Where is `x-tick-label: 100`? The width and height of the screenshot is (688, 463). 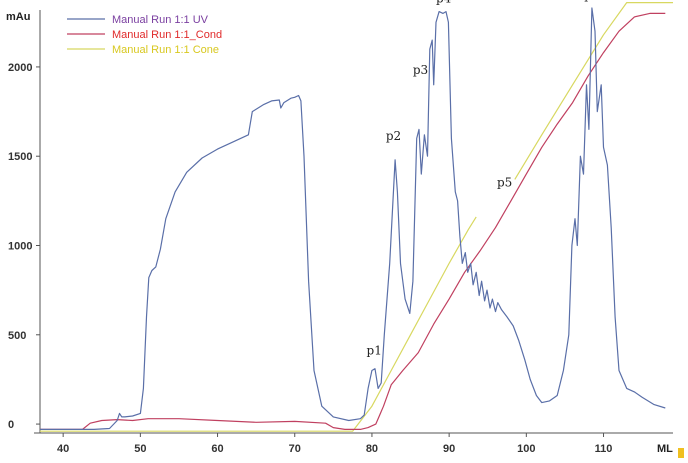 x-tick-label: 100 is located at coordinates (526, 449).